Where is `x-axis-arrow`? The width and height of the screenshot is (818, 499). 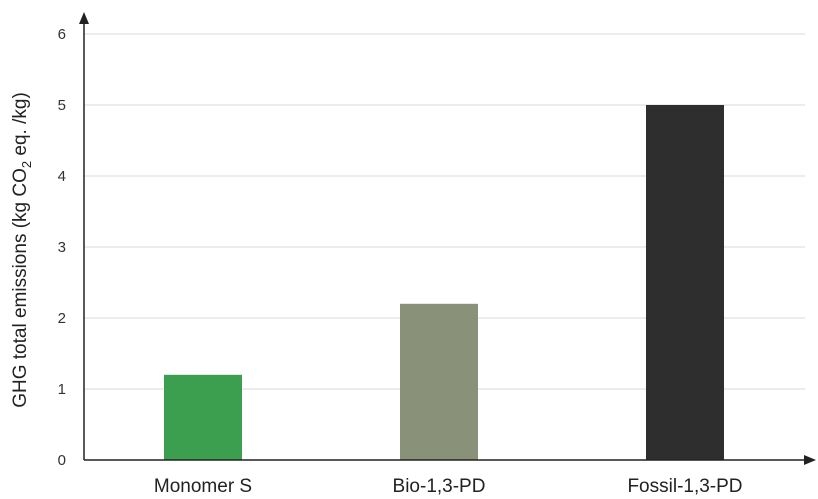 x-axis-arrow is located at coordinates (810, 460).